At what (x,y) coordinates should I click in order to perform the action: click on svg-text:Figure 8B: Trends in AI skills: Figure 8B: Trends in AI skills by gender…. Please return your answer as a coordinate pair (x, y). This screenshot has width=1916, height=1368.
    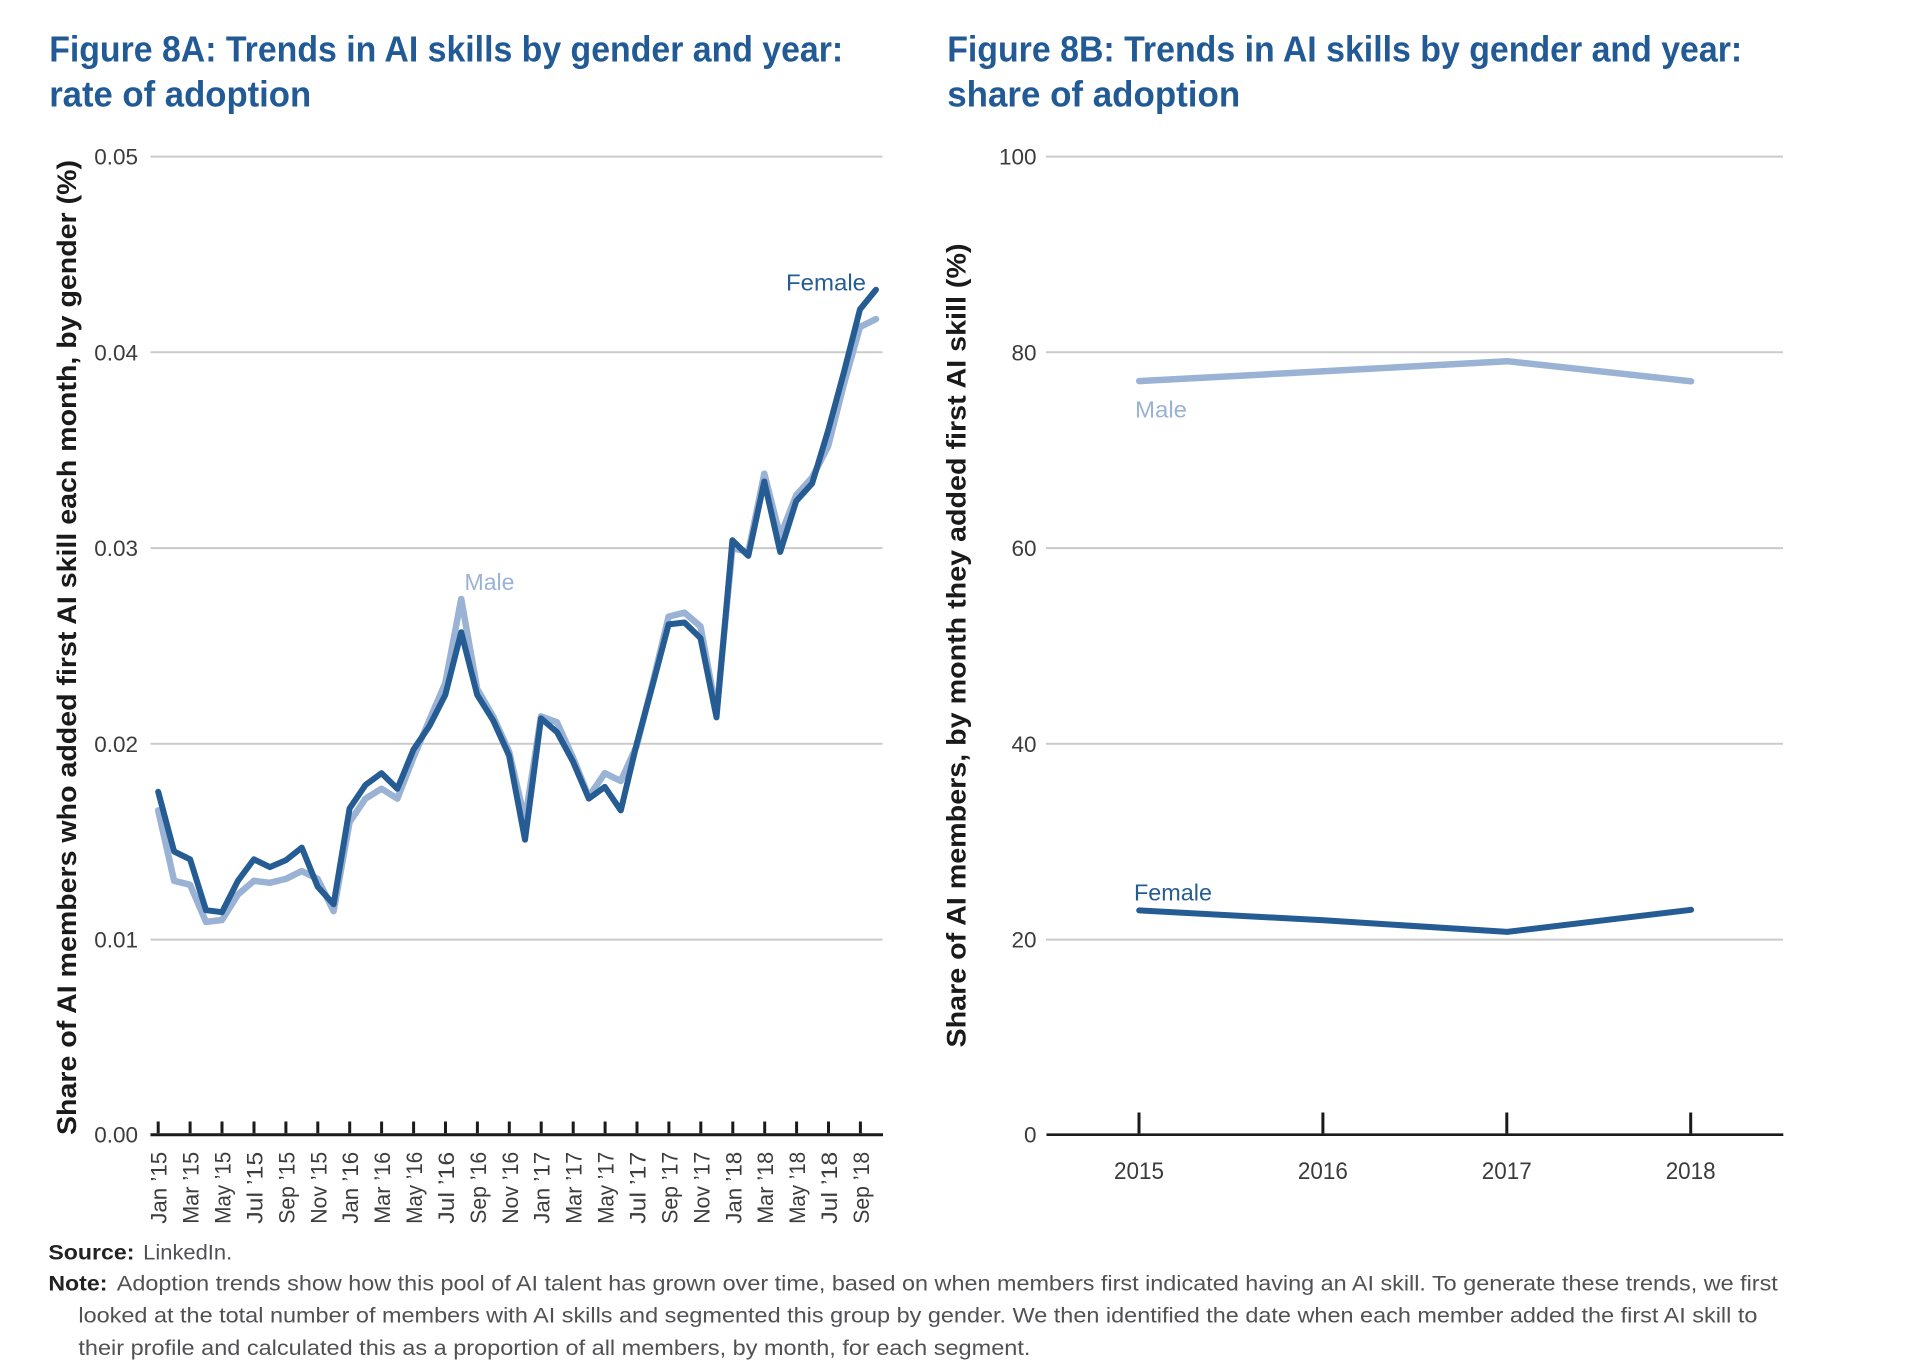
    Looking at the image, I should click on (1344, 49).